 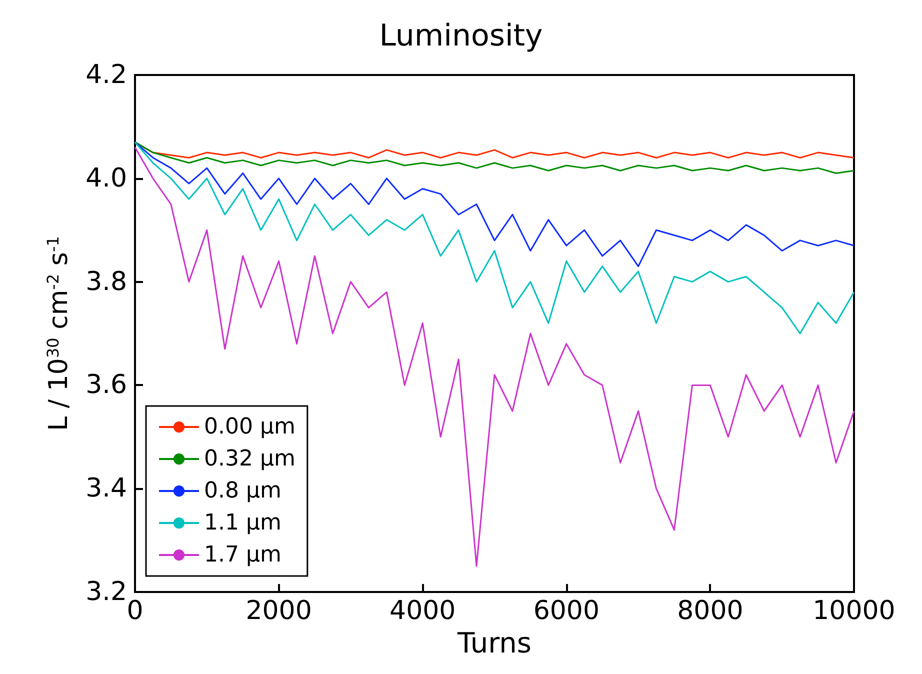 What do you see at coordinates (710, 611) in the screenshot?
I see `x-tick-label: 8000` at bounding box center [710, 611].